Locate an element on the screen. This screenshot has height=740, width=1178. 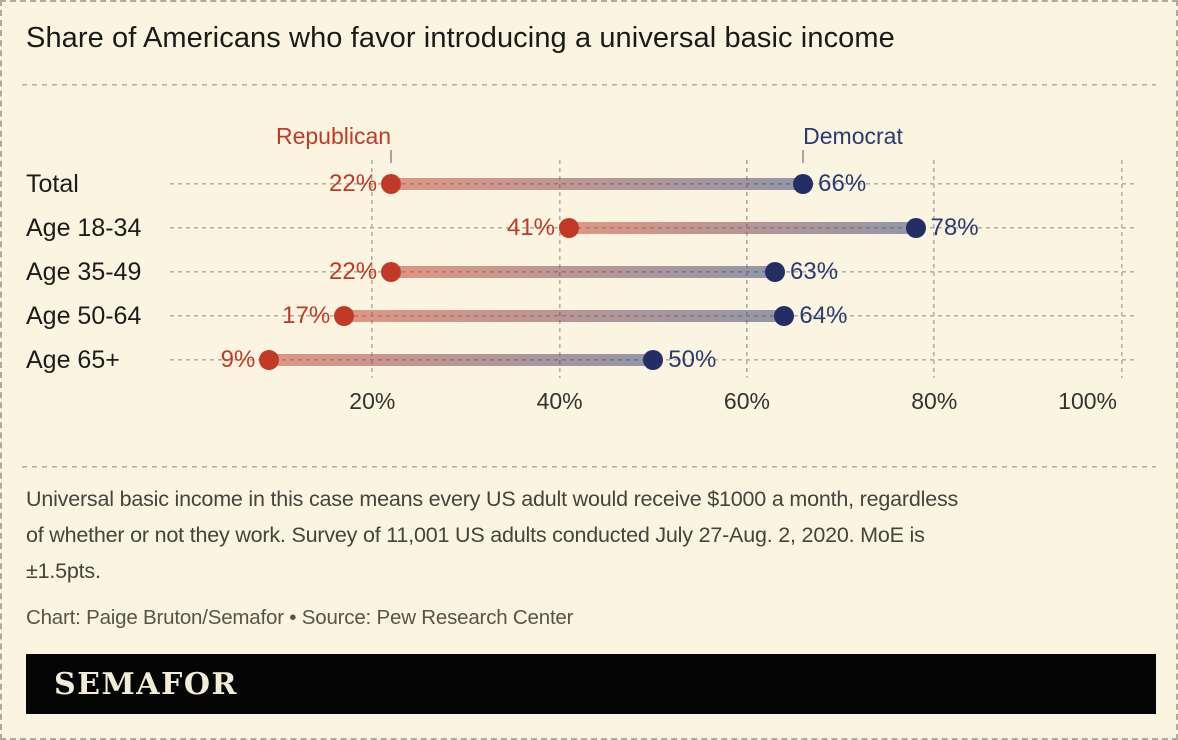
footer-divider is located at coordinates (589, 467).